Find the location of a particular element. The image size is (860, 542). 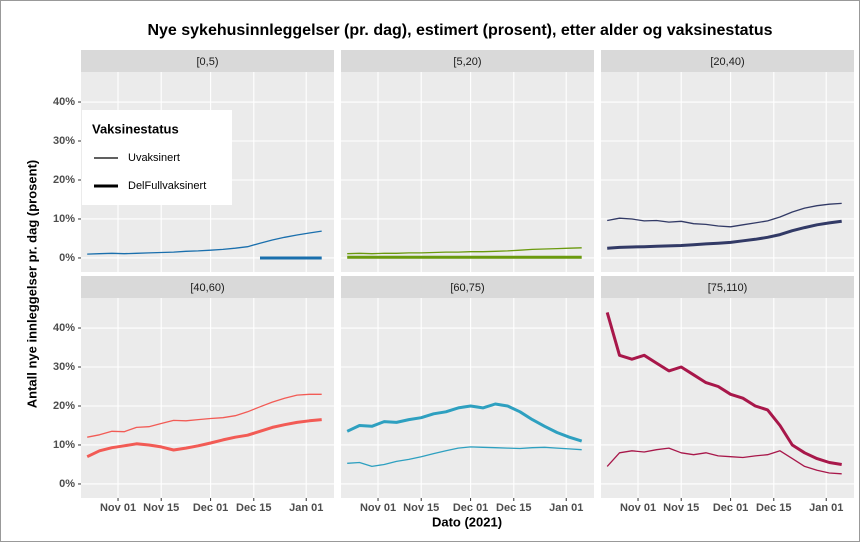

x-axis-title: Dato (2021) is located at coordinates (467, 521).